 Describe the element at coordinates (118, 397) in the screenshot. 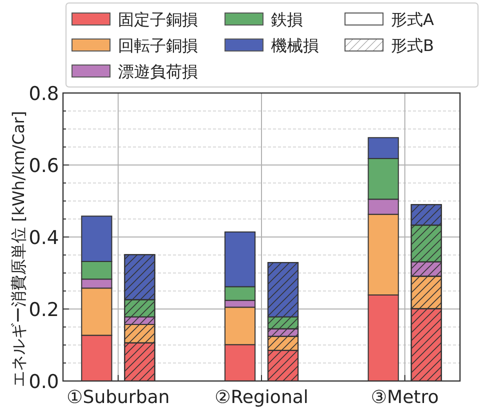

I see `text: ①Suburban` at that location.